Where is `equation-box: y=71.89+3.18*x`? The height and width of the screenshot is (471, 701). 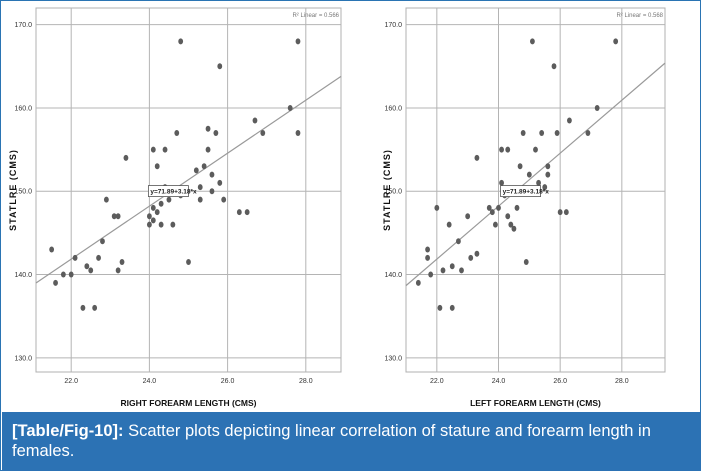
equation-box: y=71.89+3.18*x is located at coordinates (525, 191).